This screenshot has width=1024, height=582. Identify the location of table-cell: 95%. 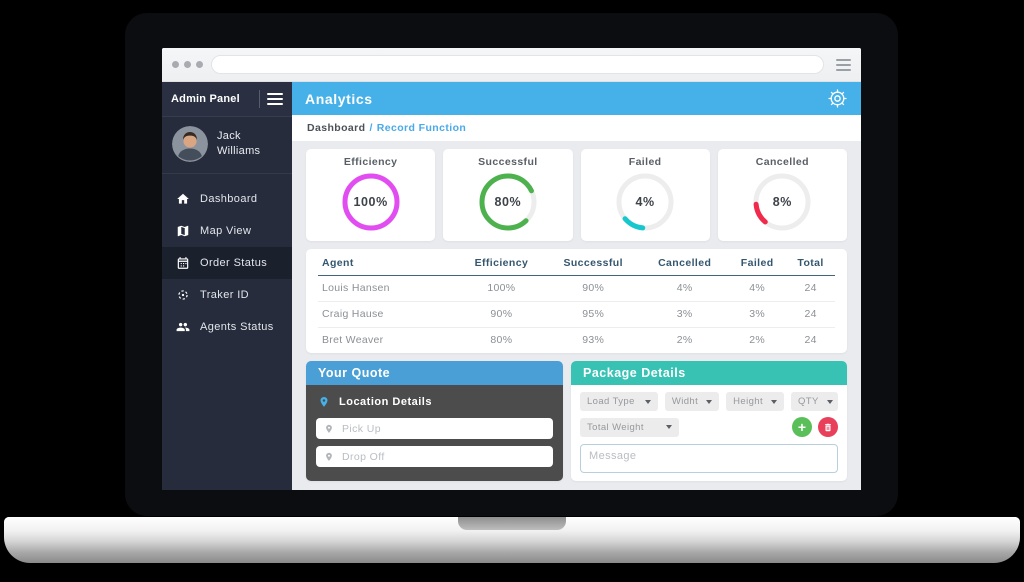
(593, 314).